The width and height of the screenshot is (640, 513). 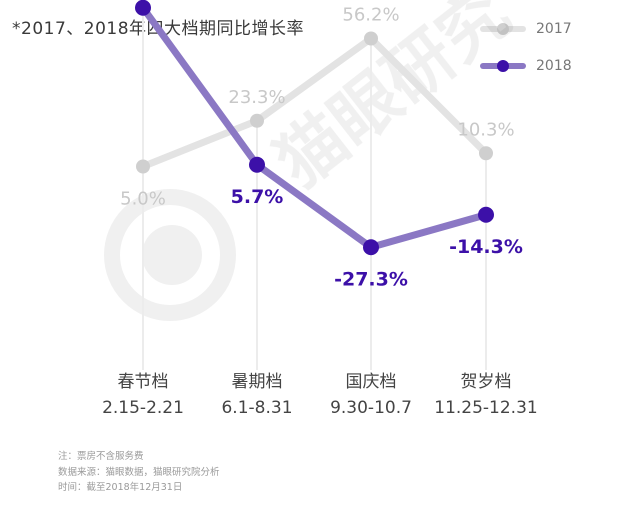 I want to click on x-tick-name-1: 暑期档, so click(x=257, y=382).